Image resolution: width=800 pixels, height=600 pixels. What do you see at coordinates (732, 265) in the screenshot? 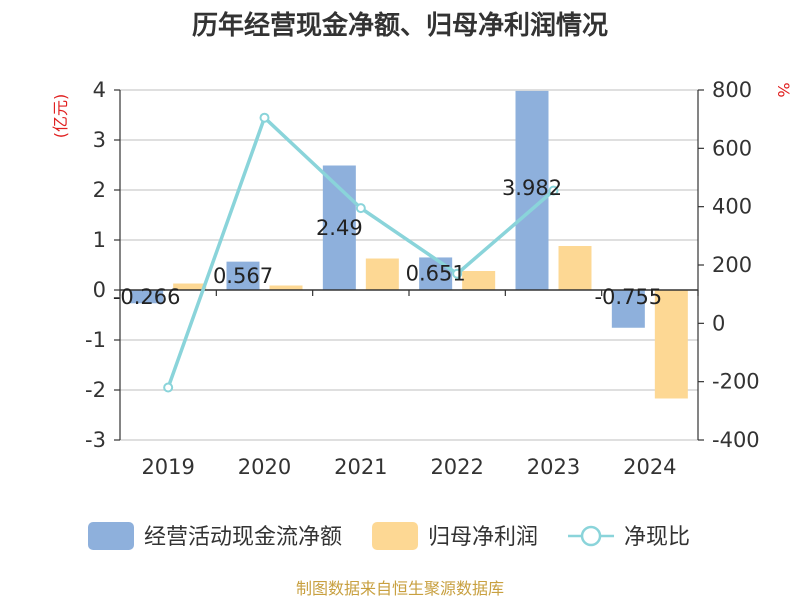
I see `right-axis-tick-label: 200` at bounding box center [732, 265].